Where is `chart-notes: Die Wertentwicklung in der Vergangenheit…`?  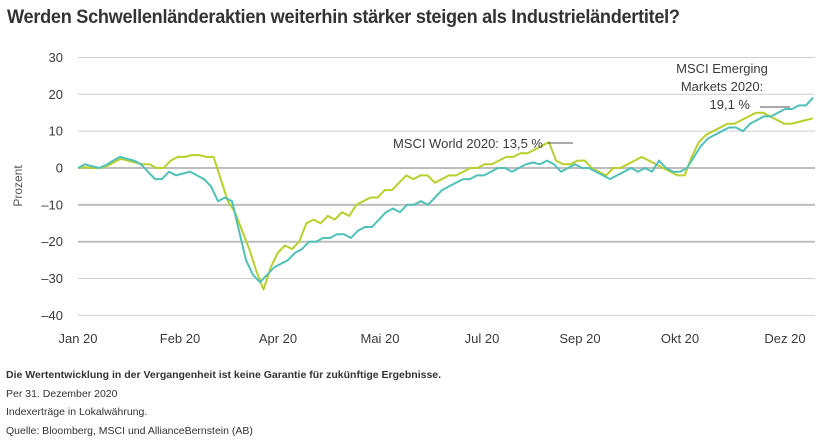 chart-notes: Die Wertentwicklung in der Vergangenheit… is located at coordinates (223, 403).